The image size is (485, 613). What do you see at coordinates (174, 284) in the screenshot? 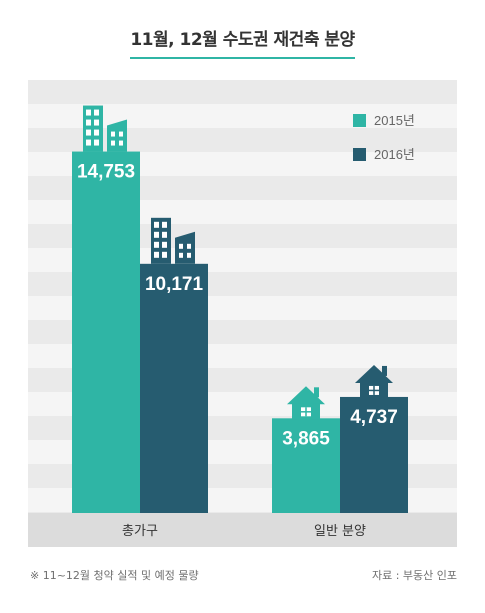
I see `data-label: 10,171` at bounding box center [174, 284].